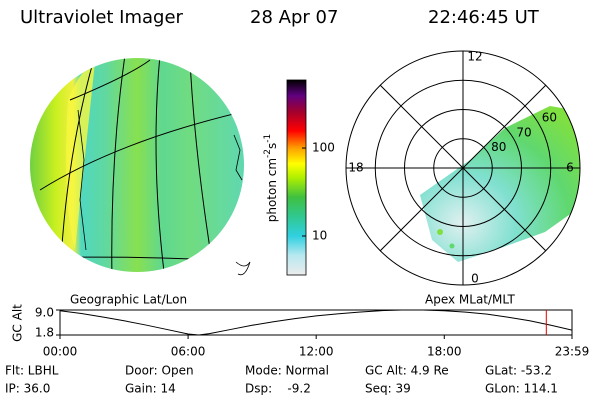 This screenshot has height=400, width=600. What do you see at coordinates (572, 352) in the screenshot?
I see `x-tick-label: 23:59` at bounding box center [572, 352].